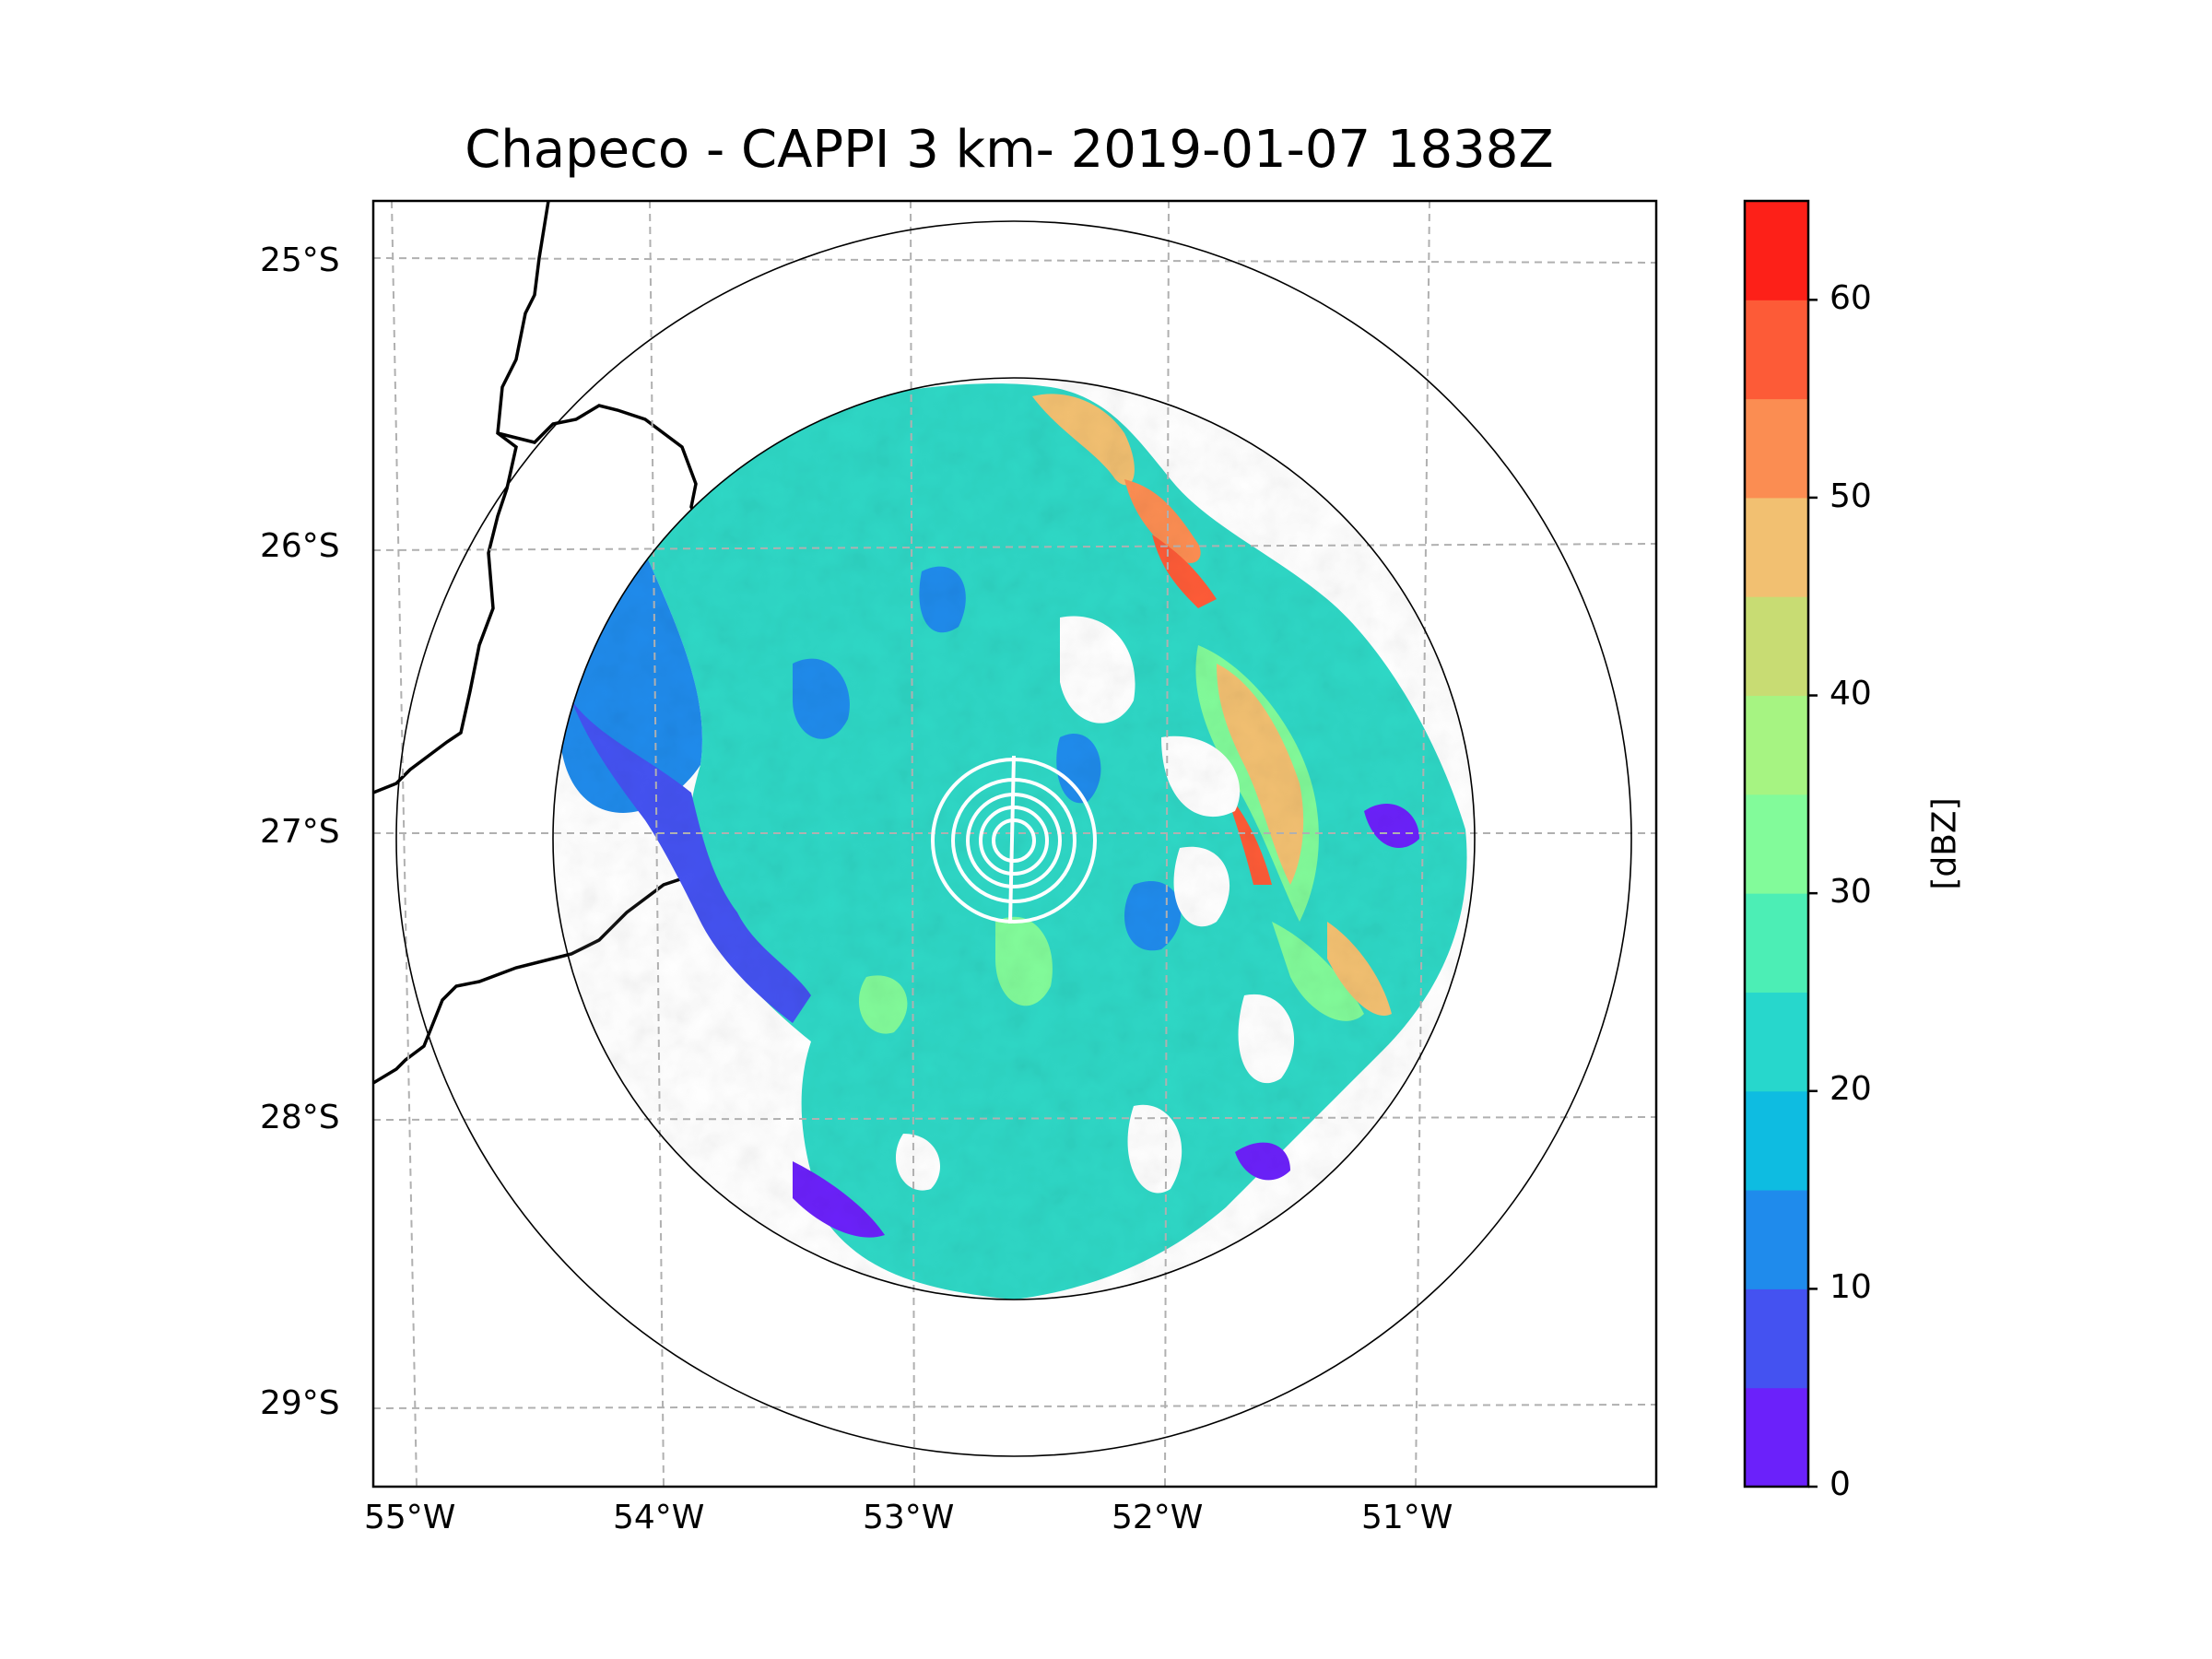  I want to click on cbar-tick-30: 30, so click(1851, 892).